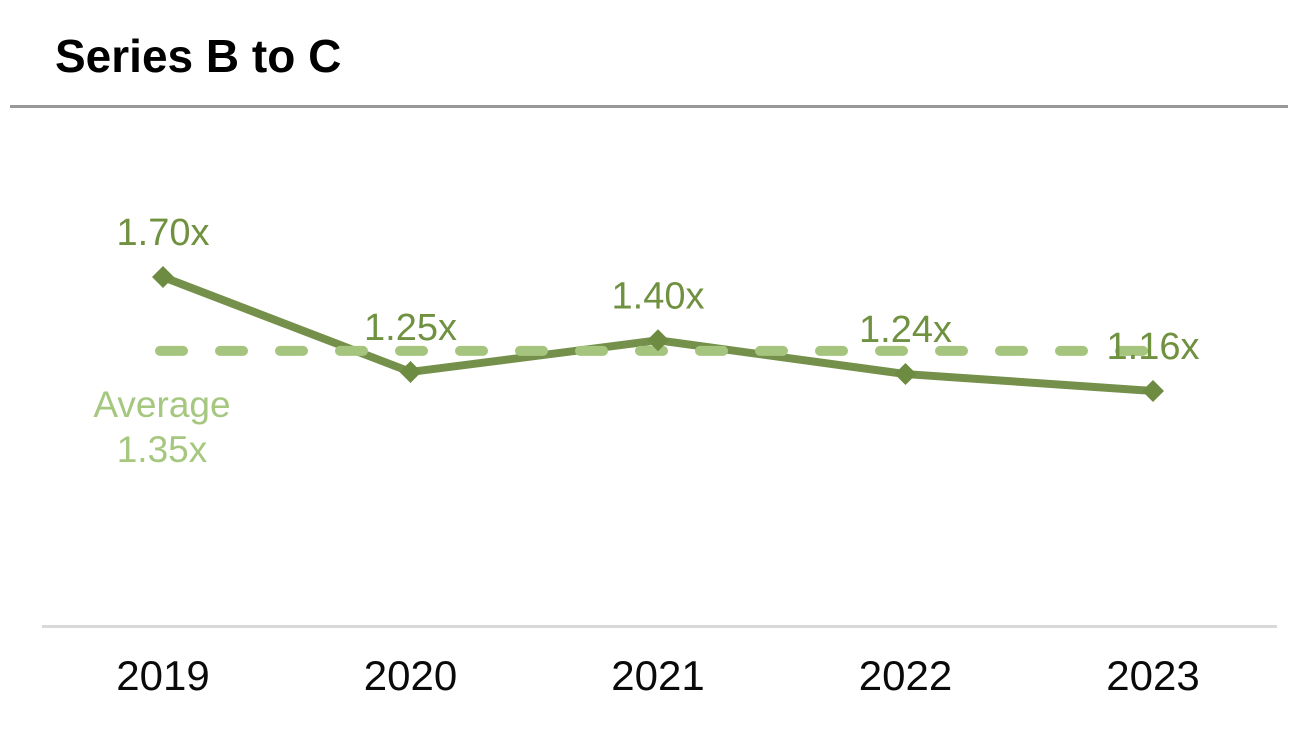  What do you see at coordinates (649, 106) in the screenshot?
I see `title-divider` at bounding box center [649, 106].